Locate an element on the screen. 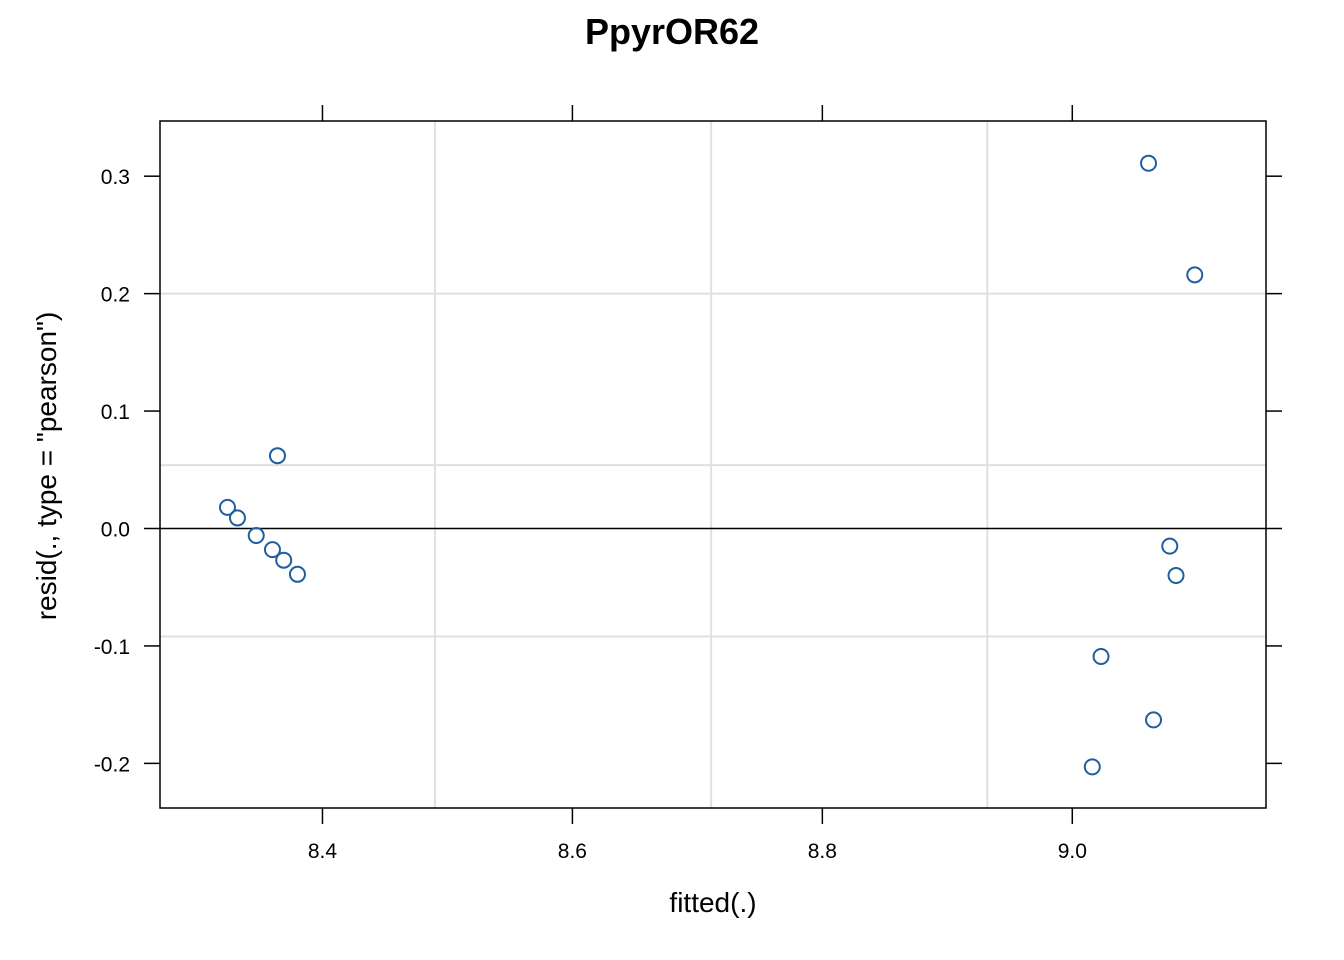 This screenshot has height=960, width=1344. y-tick-label-2: 0.0 is located at coordinates (115, 530).